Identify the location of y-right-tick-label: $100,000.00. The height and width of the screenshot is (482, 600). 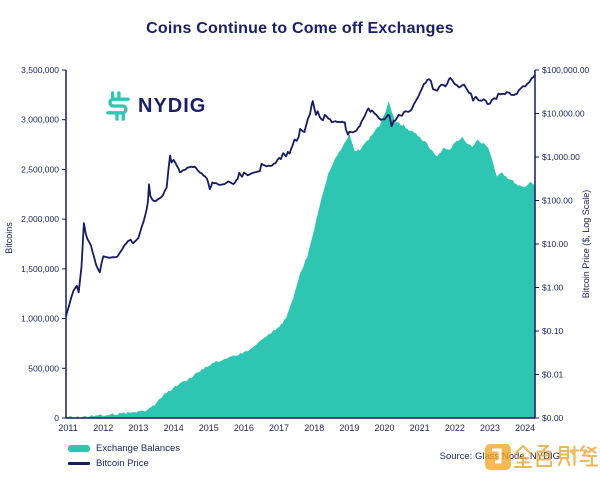
(566, 70).